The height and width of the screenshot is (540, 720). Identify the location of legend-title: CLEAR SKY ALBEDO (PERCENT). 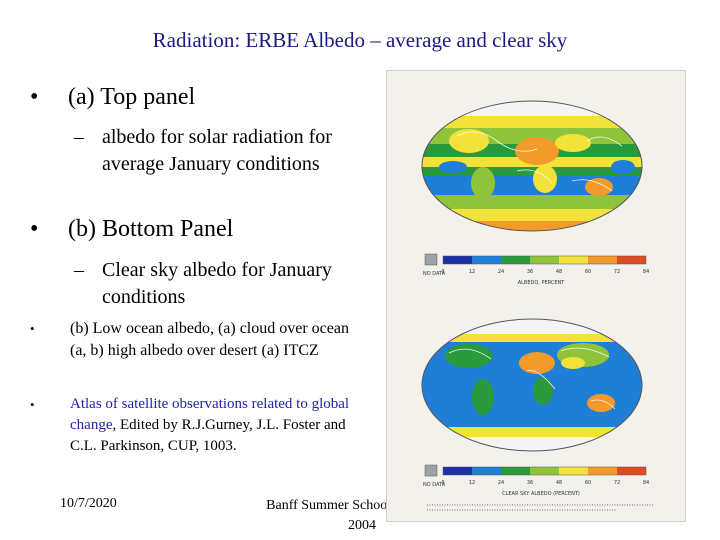
(541, 494).